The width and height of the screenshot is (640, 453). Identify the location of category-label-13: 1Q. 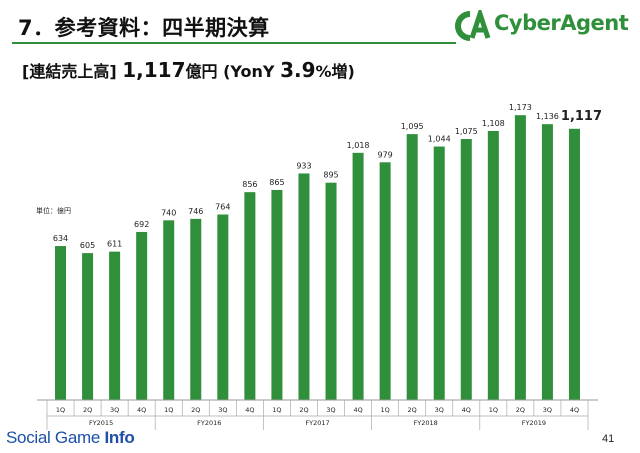
(384, 410).